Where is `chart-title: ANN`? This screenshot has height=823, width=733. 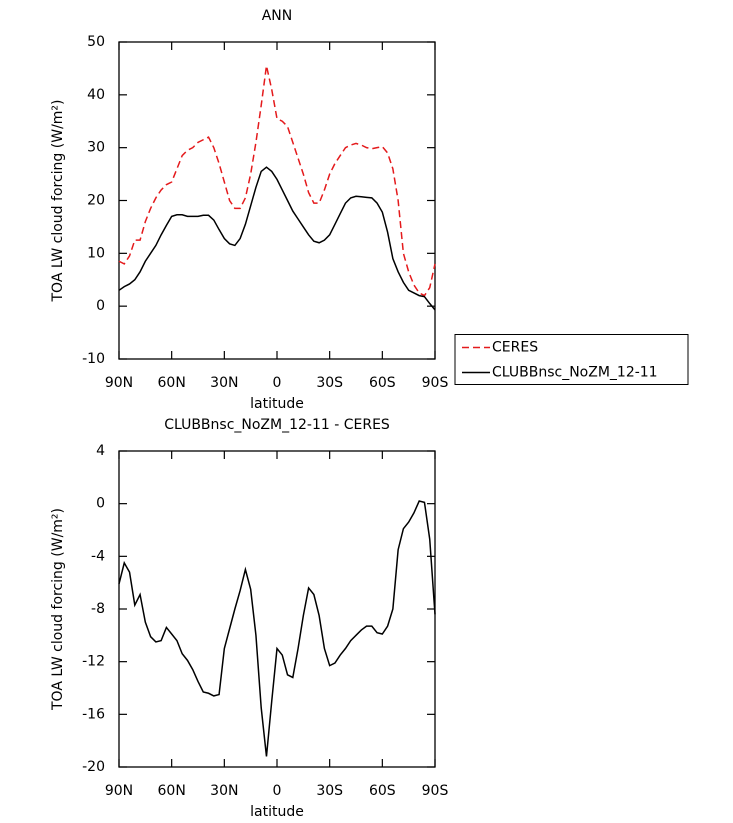 chart-title: ANN is located at coordinates (277, 16).